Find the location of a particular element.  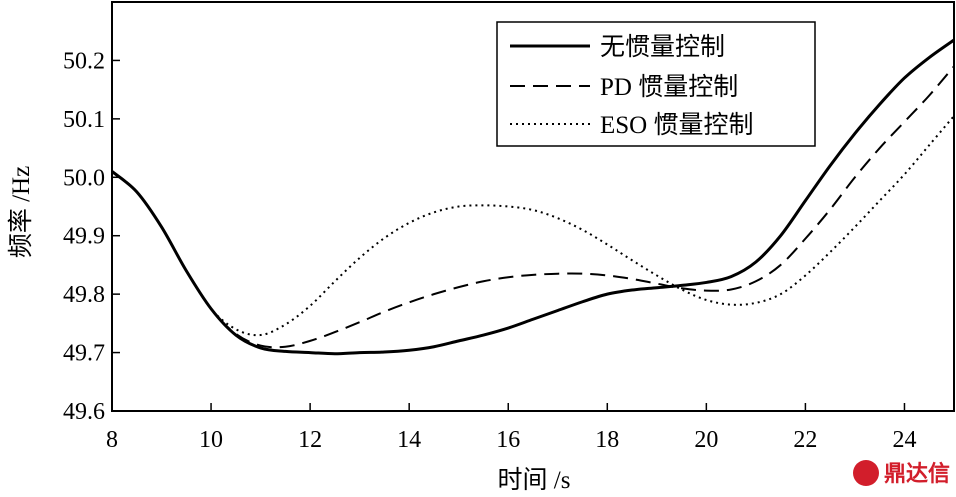

x-tick-label: 20 is located at coordinates (706, 440).